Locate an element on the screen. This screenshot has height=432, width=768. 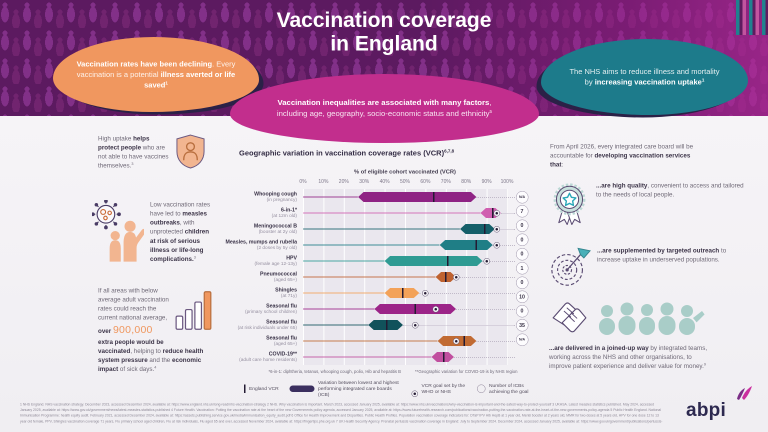
legend-icbs-label: Number of ICBs achieving the goal is located at coordinates (509, 388).